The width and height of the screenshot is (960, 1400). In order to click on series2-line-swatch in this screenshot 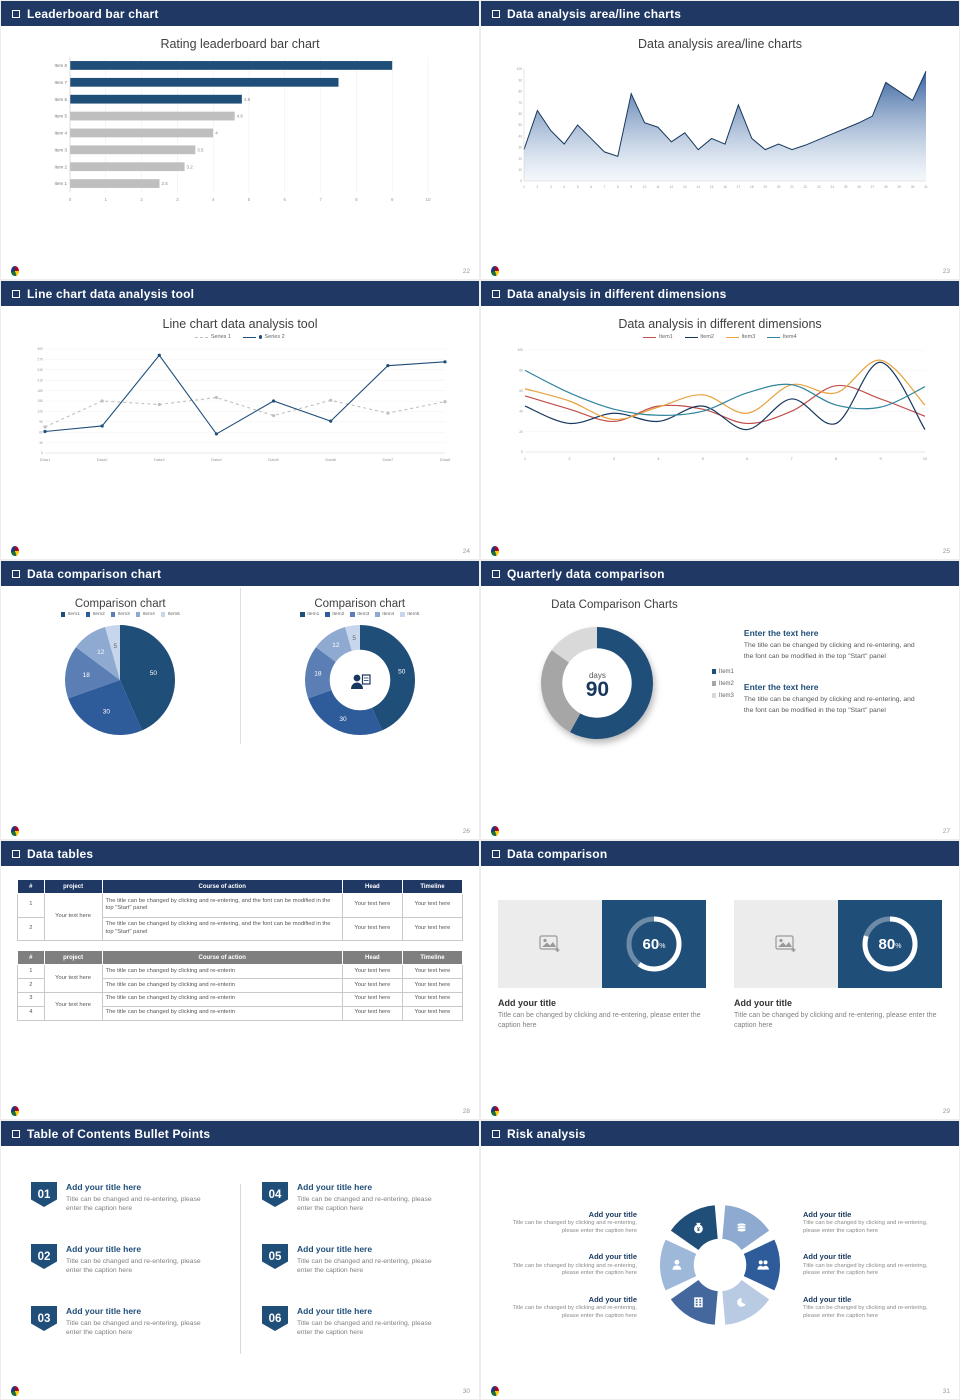, I will do `click(249, 337)`.